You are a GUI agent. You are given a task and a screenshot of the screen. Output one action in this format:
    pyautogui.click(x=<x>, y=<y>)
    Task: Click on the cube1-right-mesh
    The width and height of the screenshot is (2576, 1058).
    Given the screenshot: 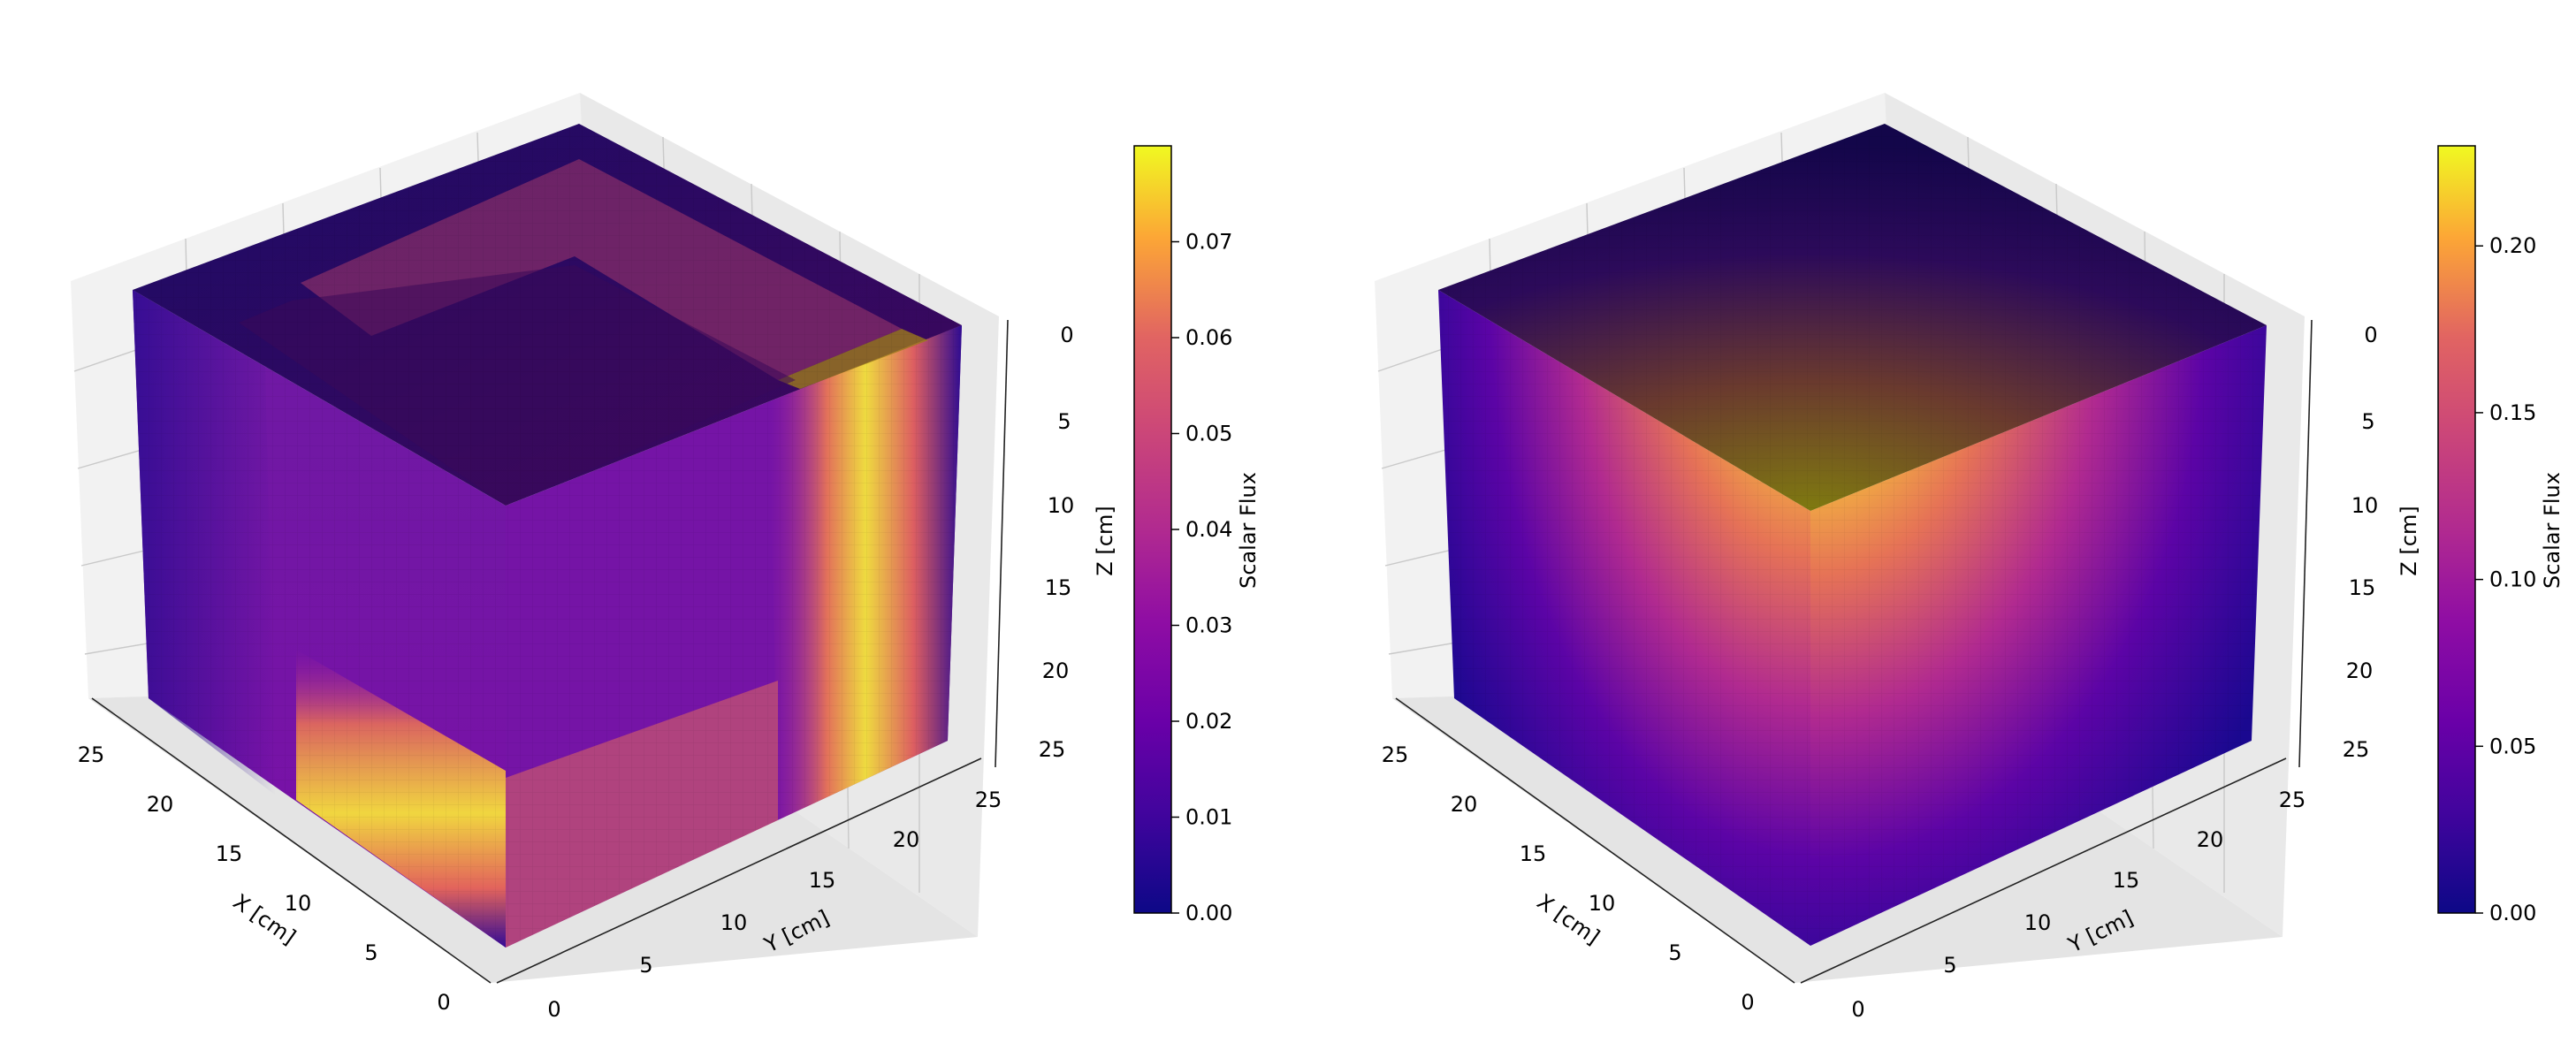 What is the action you would take?
    pyautogui.click(x=734, y=636)
    